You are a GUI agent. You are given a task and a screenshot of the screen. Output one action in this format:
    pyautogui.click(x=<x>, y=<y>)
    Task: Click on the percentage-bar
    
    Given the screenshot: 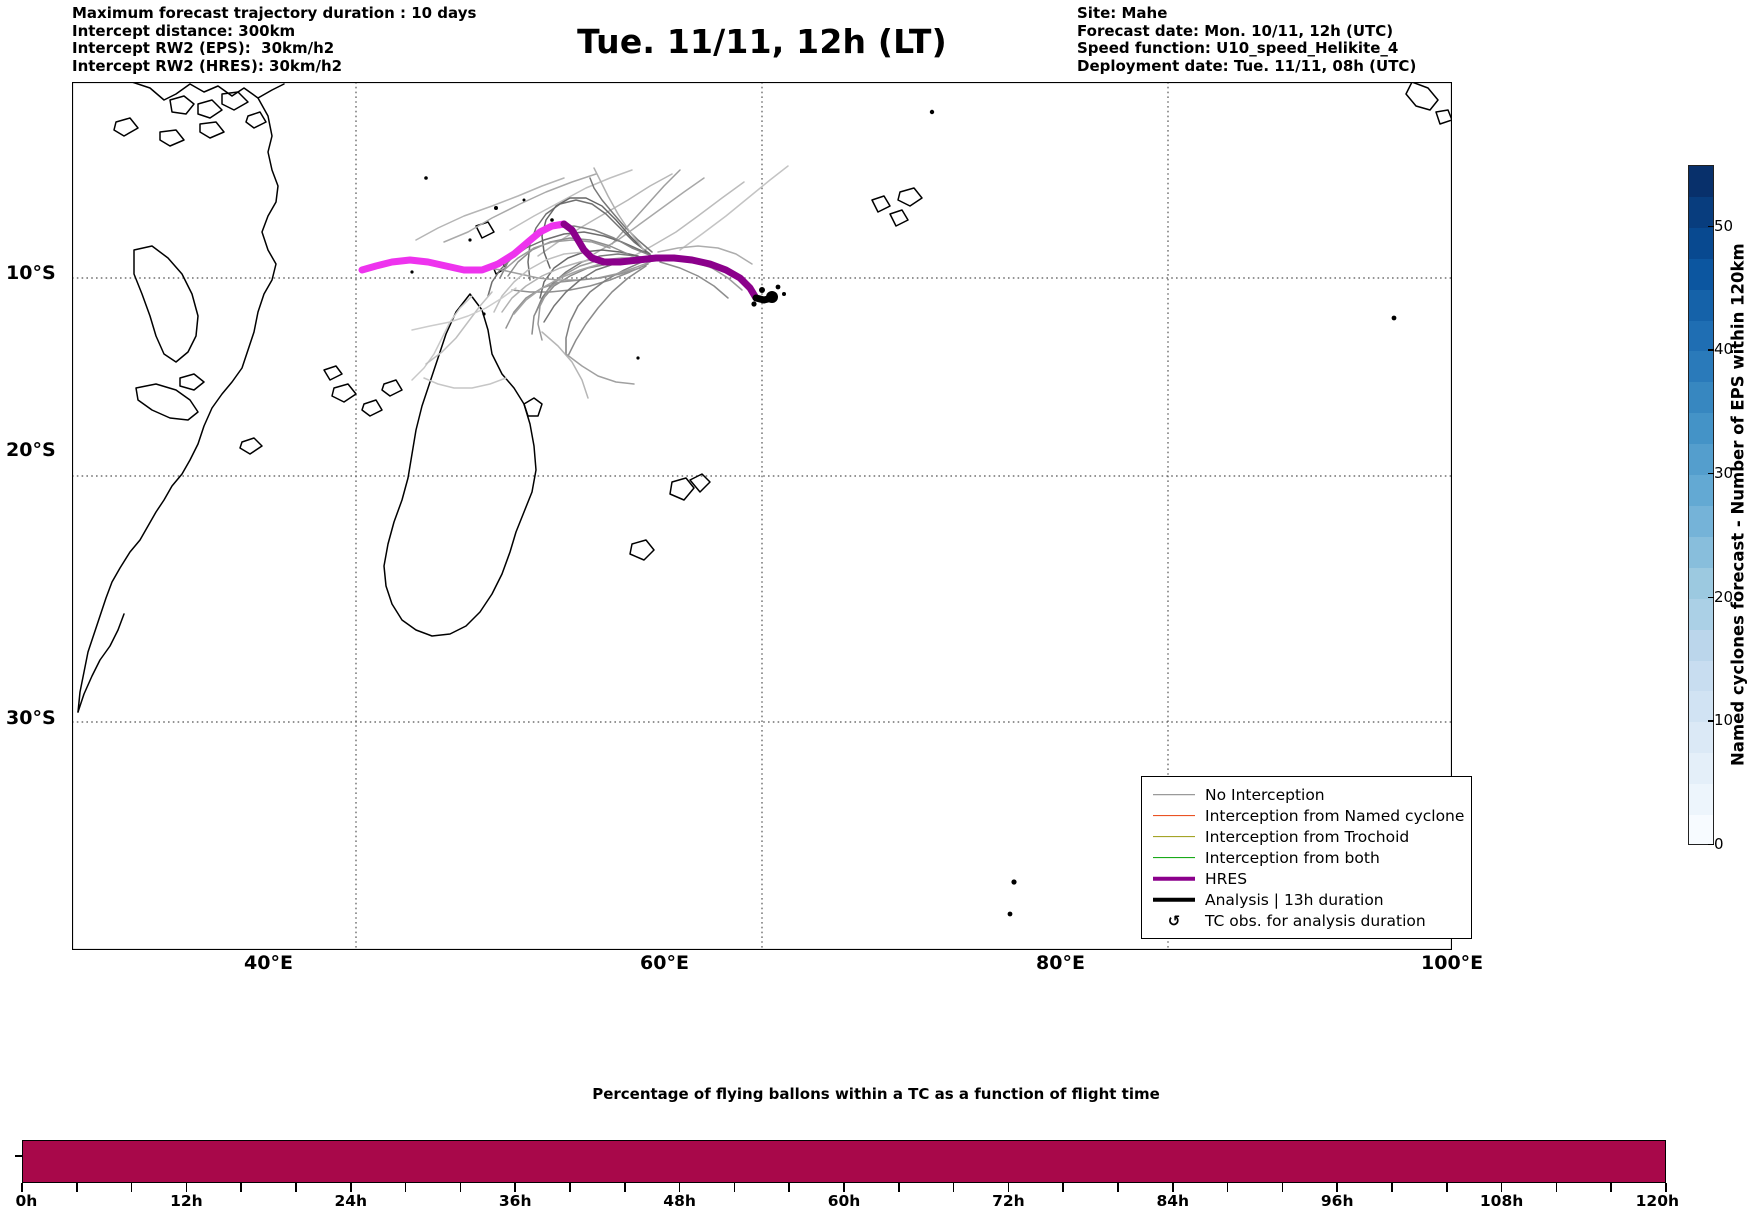 What is the action you would take?
    pyautogui.click(x=844, y=1161)
    